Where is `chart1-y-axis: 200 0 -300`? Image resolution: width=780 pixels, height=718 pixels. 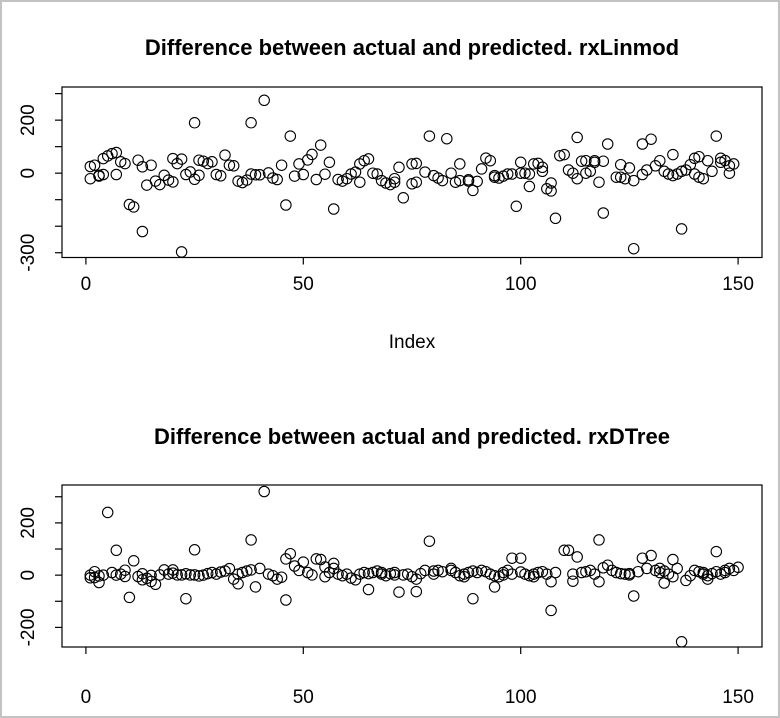 chart1-y-axis: 200 0 -300 is located at coordinates (40, 182).